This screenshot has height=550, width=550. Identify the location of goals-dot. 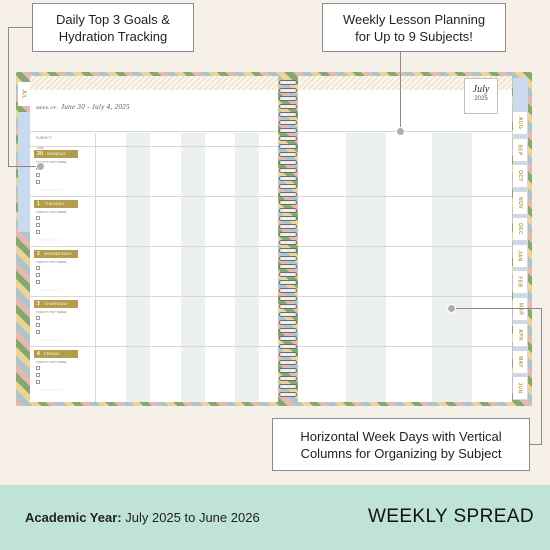
(40, 166).